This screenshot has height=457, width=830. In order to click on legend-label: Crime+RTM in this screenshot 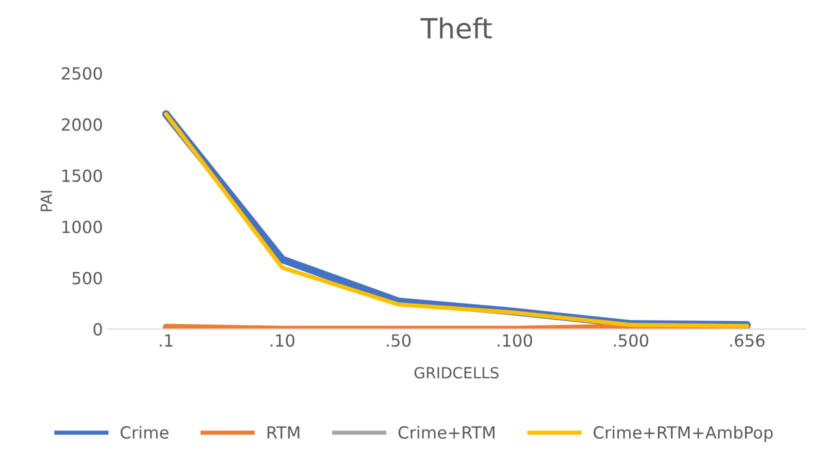, I will do `click(446, 432)`.